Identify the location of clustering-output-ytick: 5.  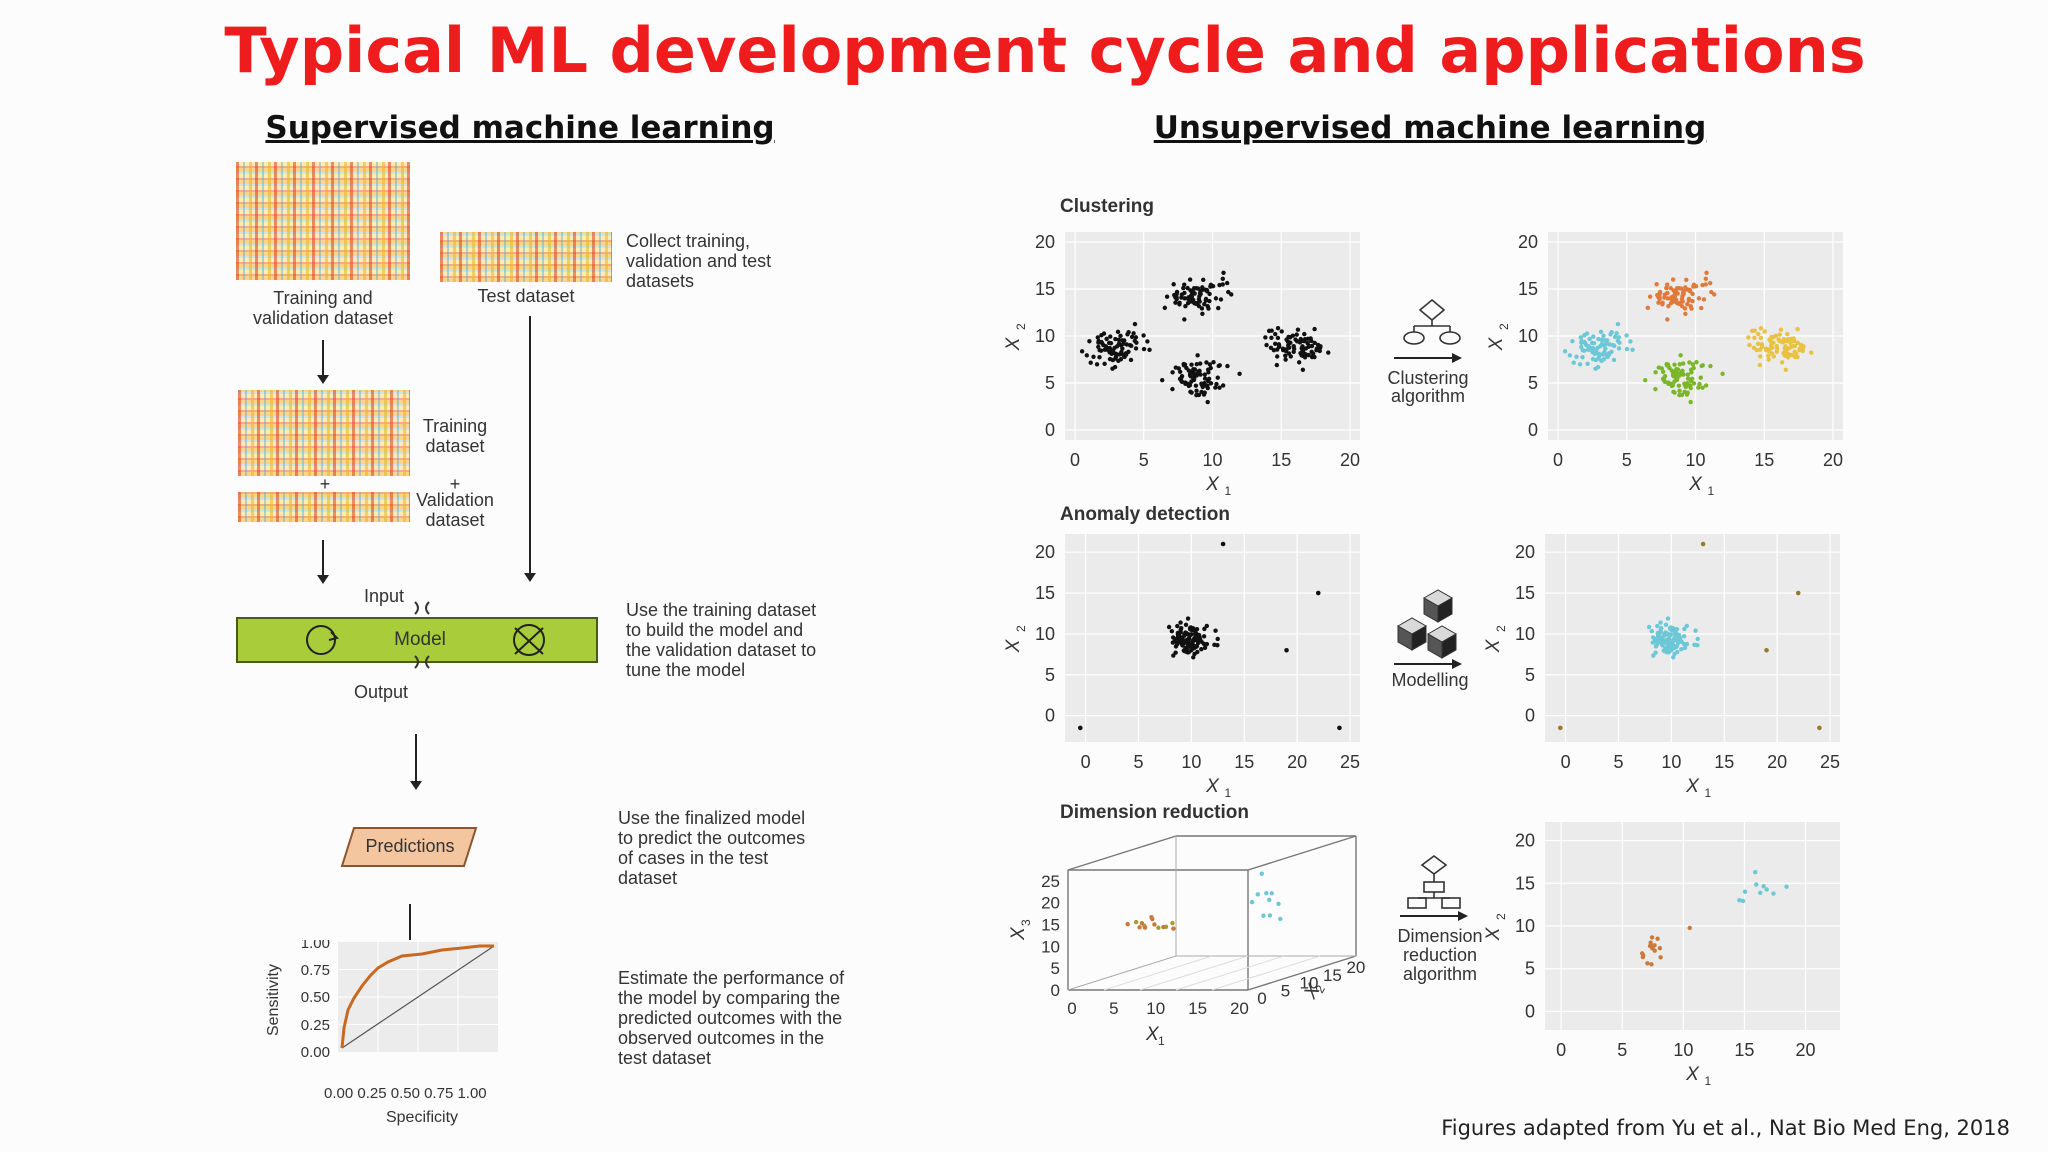
(1533, 383).